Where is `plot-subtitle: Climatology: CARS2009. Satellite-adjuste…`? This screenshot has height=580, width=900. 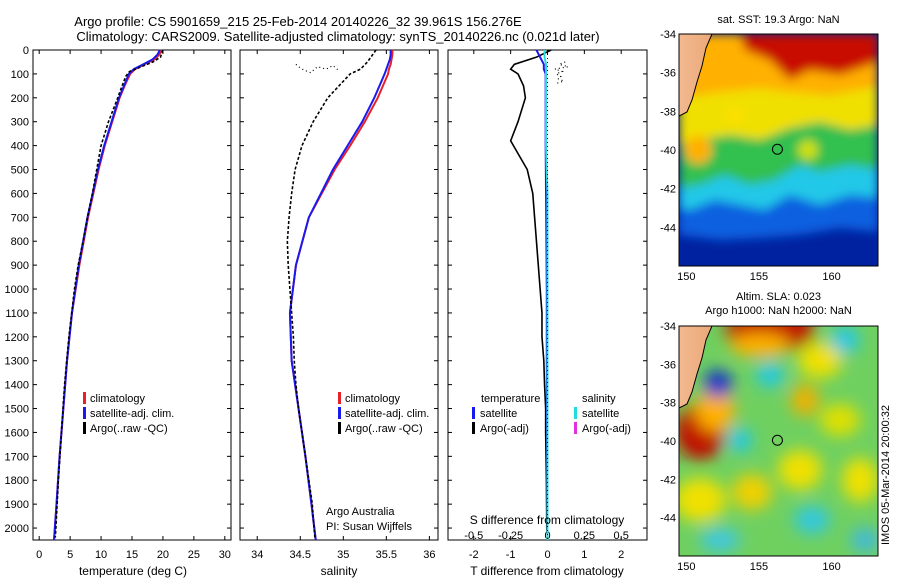
plot-subtitle: Climatology: CARS2009. Satellite-adjuste… is located at coordinates (338, 36).